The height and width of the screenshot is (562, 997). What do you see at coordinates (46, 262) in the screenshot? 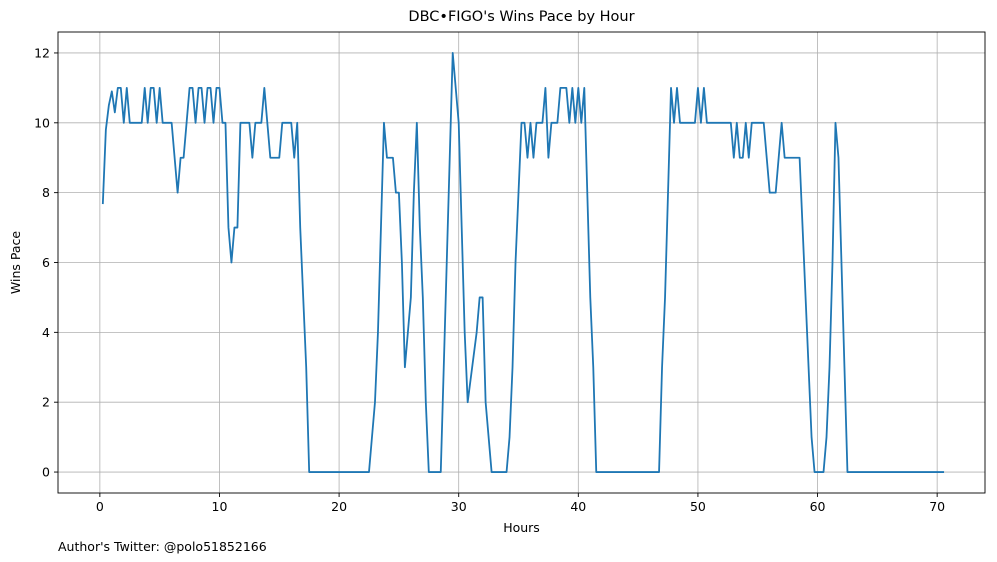
I see `y-tick-label: 6` at bounding box center [46, 262].